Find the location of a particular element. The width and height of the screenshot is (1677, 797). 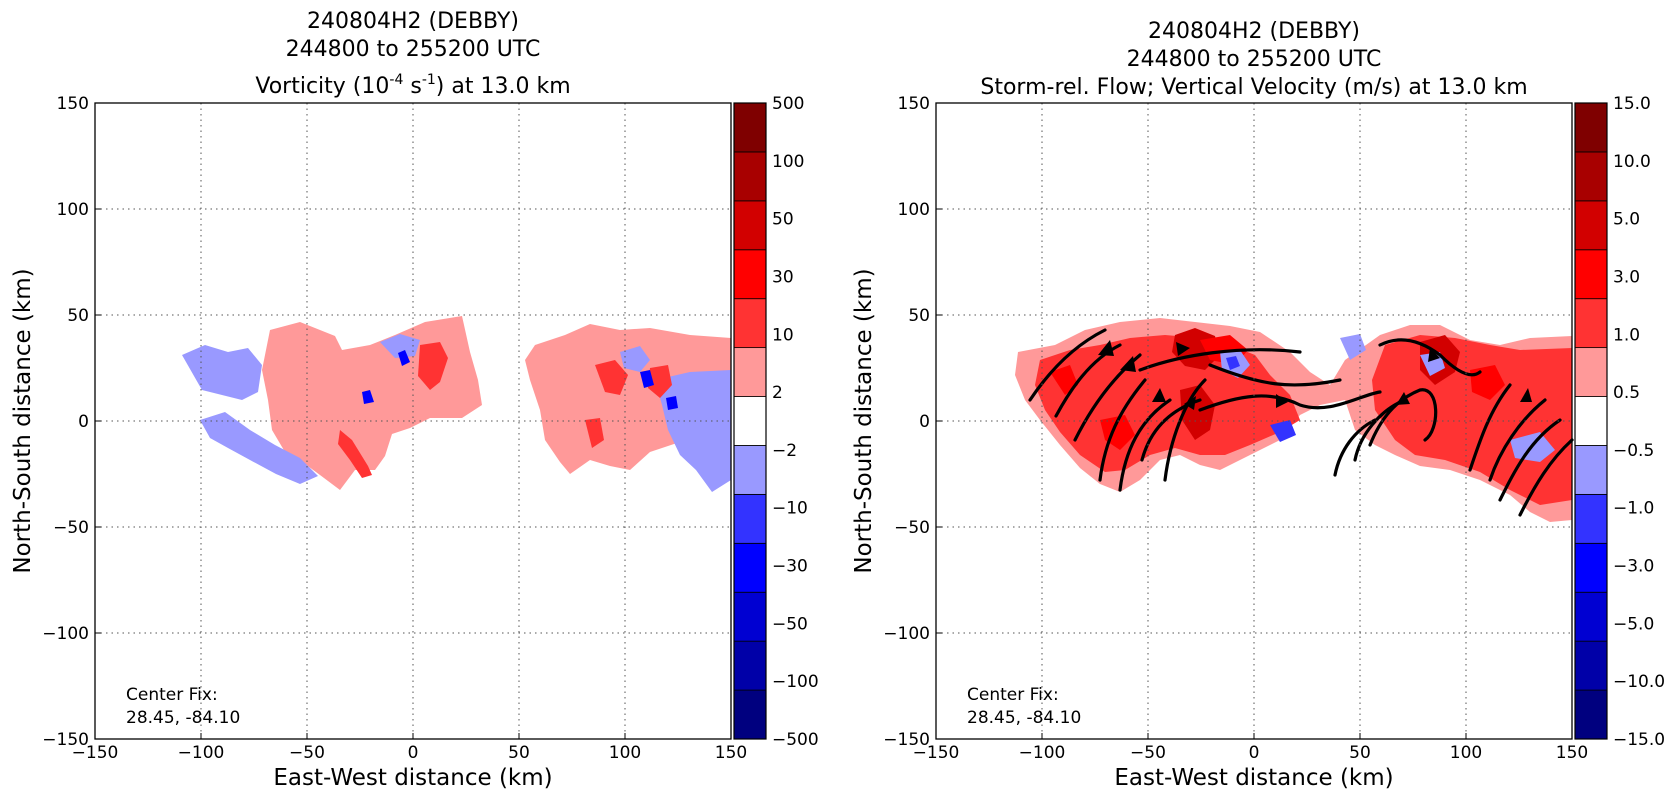

colorbar-label: −500 is located at coordinates (795, 740).